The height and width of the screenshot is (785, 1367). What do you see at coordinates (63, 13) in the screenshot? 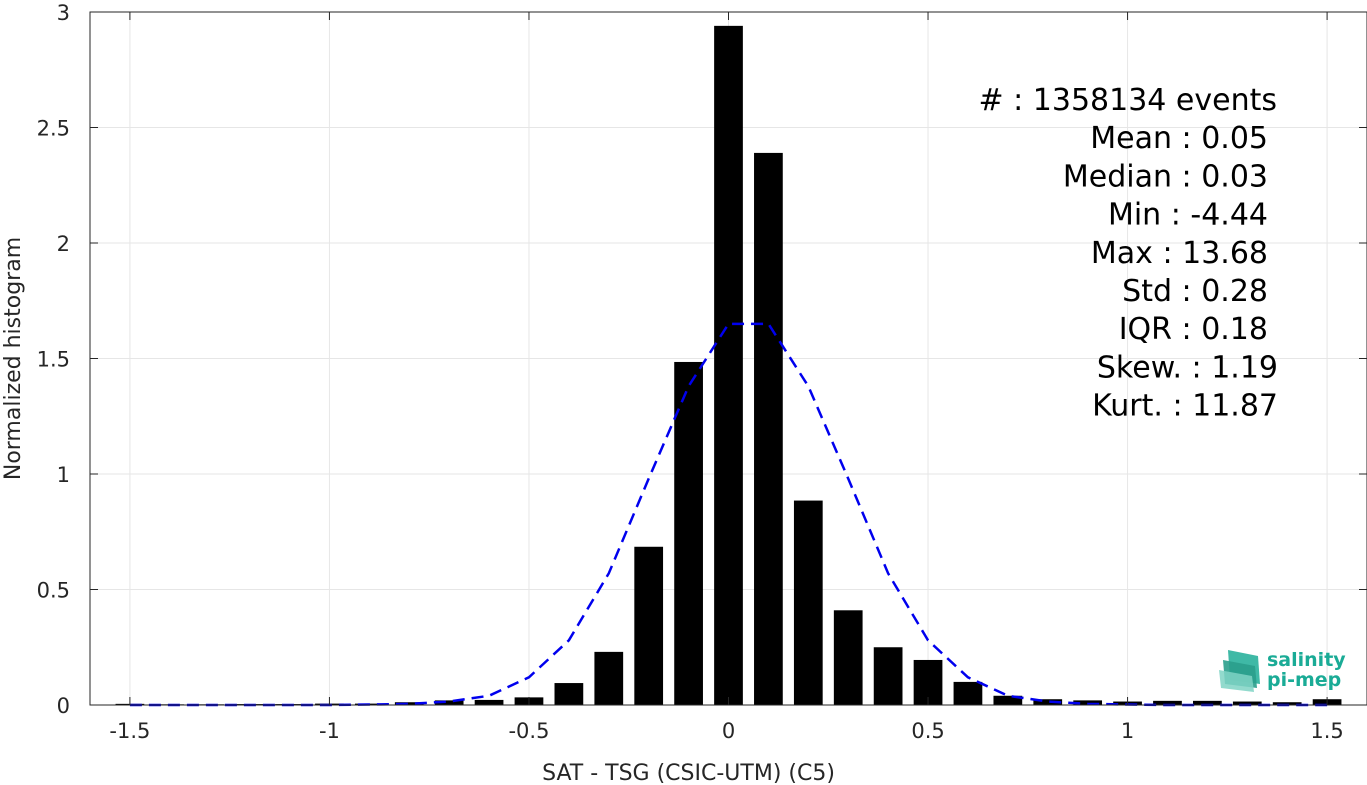
I see `y-tick-label: 3` at bounding box center [63, 13].